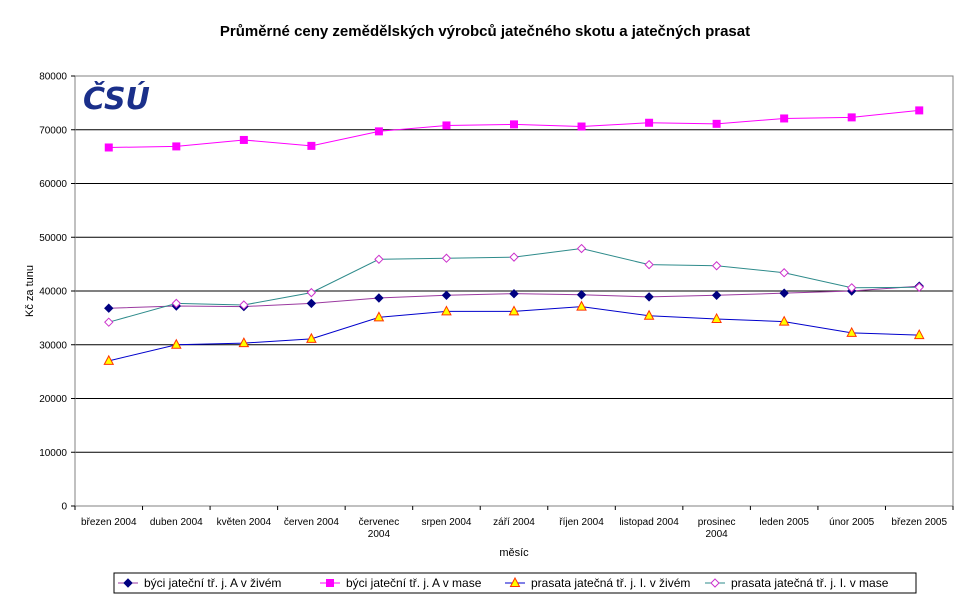  Describe the element at coordinates (919, 522) in the screenshot. I see `x-tick-label: březen 2005` at that location.